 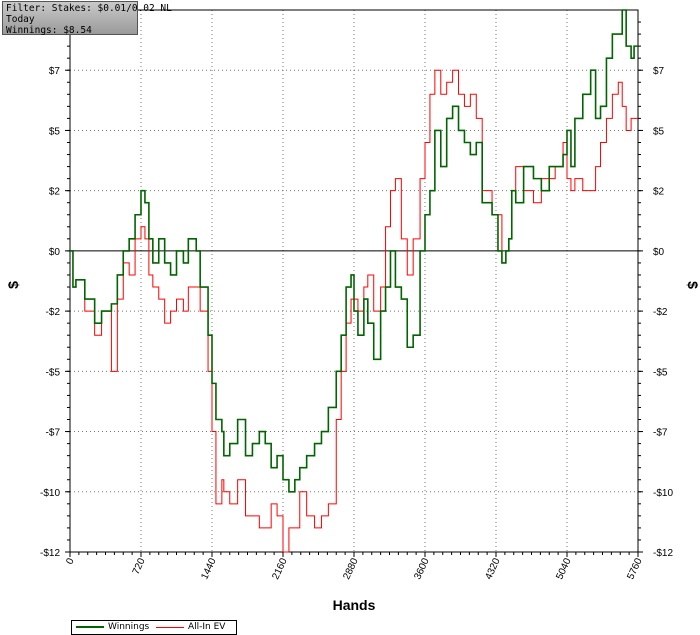 What do you see at coordinates (70, 561) in the screenshot?
I see `x-tick-label: 0` at bounding box center [70, 561].